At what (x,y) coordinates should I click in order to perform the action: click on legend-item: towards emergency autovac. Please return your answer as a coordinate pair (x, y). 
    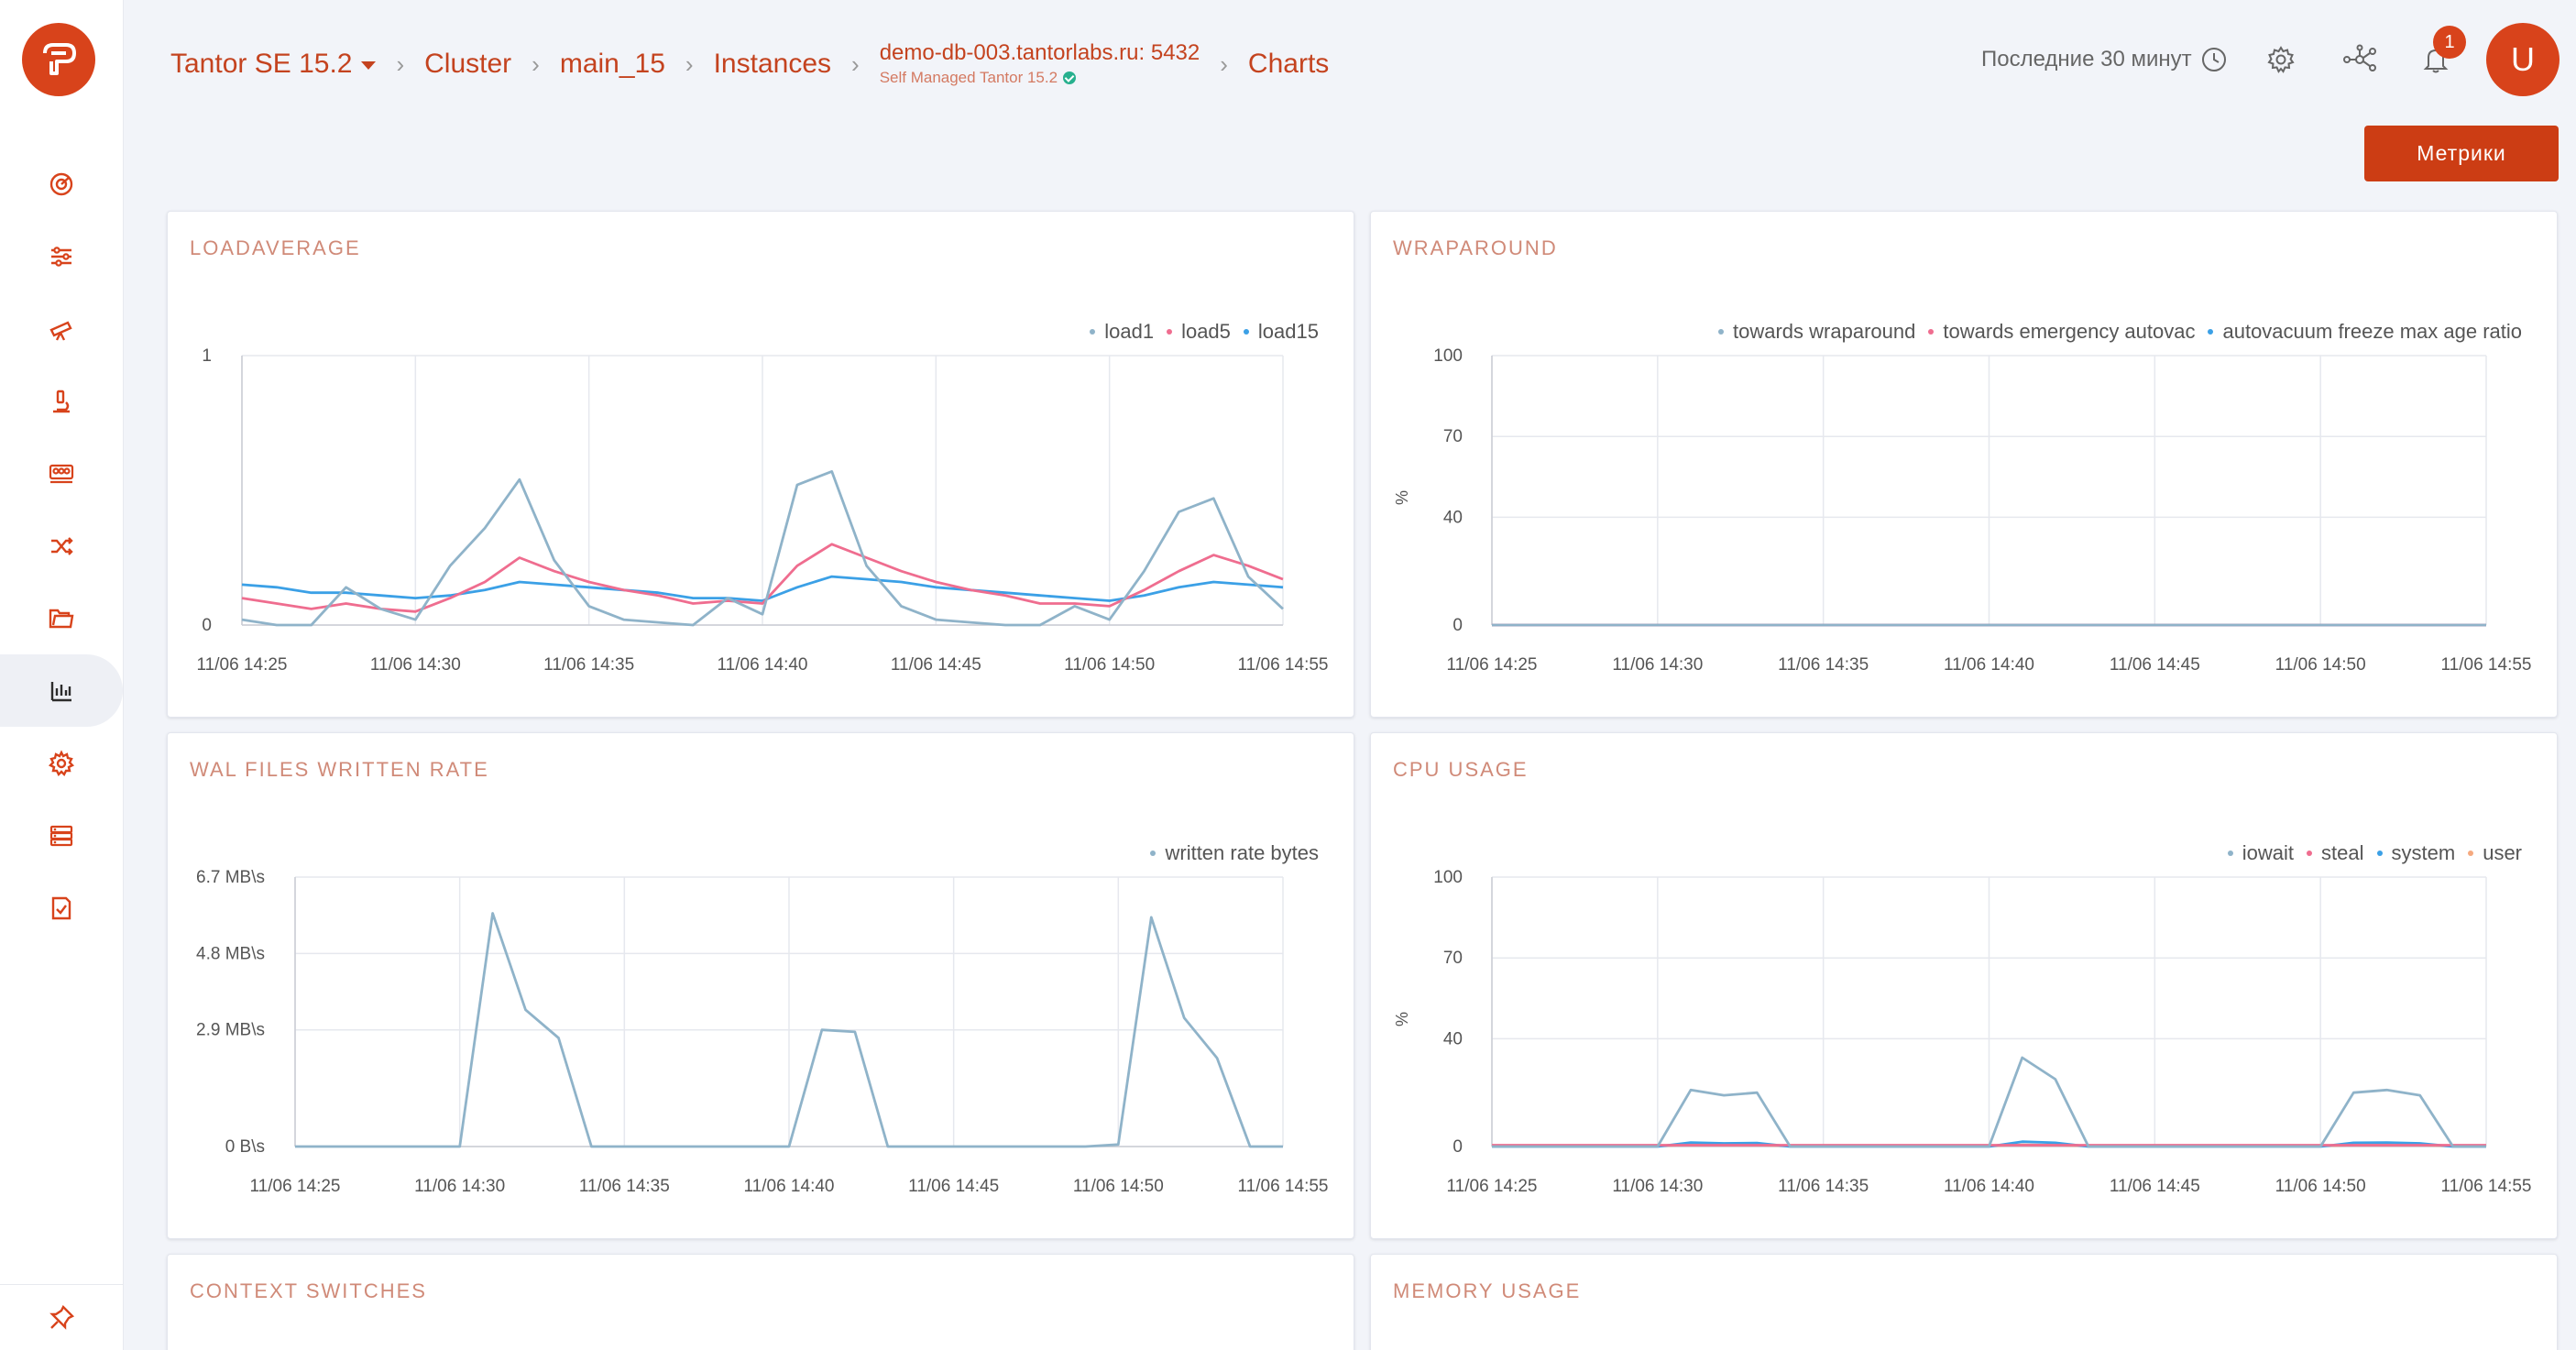
    Looking at the image, I should click on (2061, 332).